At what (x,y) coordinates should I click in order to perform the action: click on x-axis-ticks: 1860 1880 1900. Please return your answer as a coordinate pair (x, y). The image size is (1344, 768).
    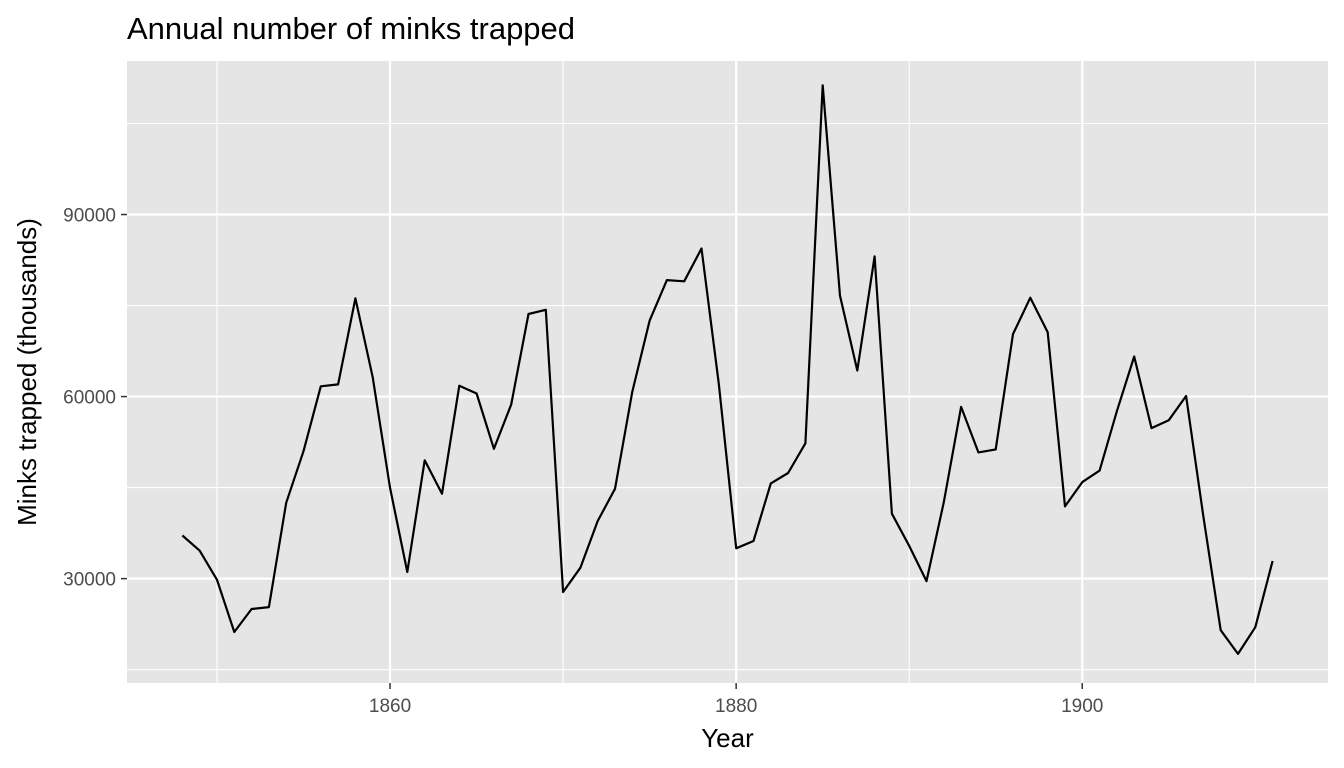
    Looking at the image, I should click on (736, 700).